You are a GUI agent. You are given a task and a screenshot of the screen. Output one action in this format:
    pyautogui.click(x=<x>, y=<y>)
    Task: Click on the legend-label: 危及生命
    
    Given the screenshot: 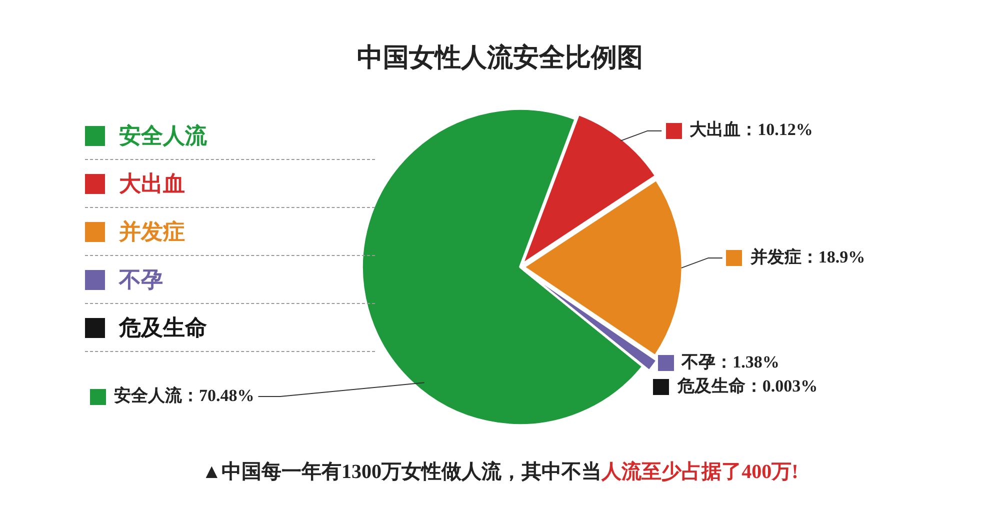 What is the action you would take?
    pyautogui.click(x=163, y=328)
    